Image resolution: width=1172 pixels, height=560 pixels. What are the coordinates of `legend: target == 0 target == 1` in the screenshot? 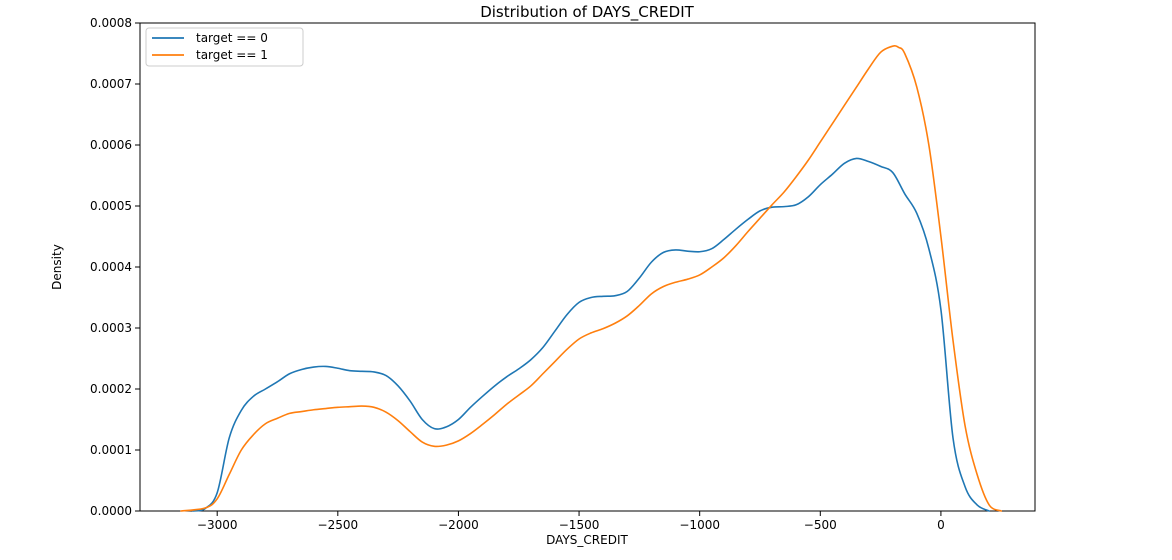 It's located at (224, 47).